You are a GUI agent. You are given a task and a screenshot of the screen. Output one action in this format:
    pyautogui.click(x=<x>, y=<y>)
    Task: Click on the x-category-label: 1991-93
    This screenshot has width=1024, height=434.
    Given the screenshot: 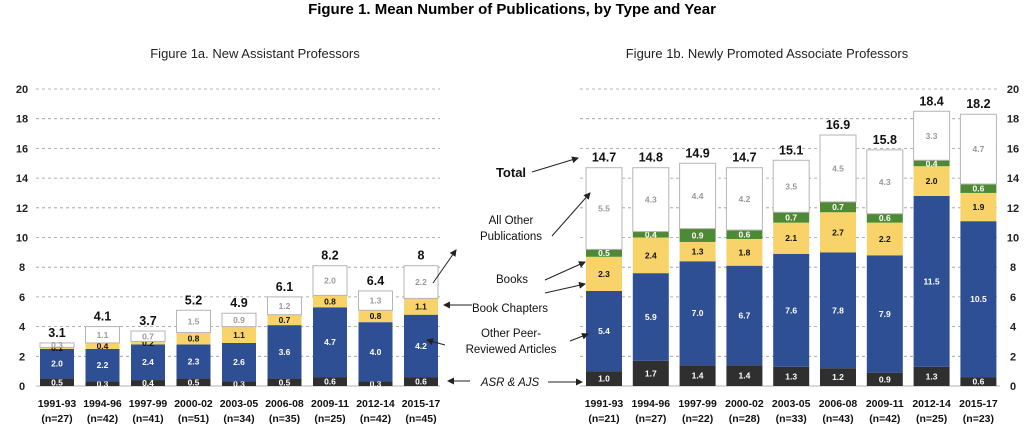 What is the action you would take?
    pyautogui.click(x=57, y=404)
    